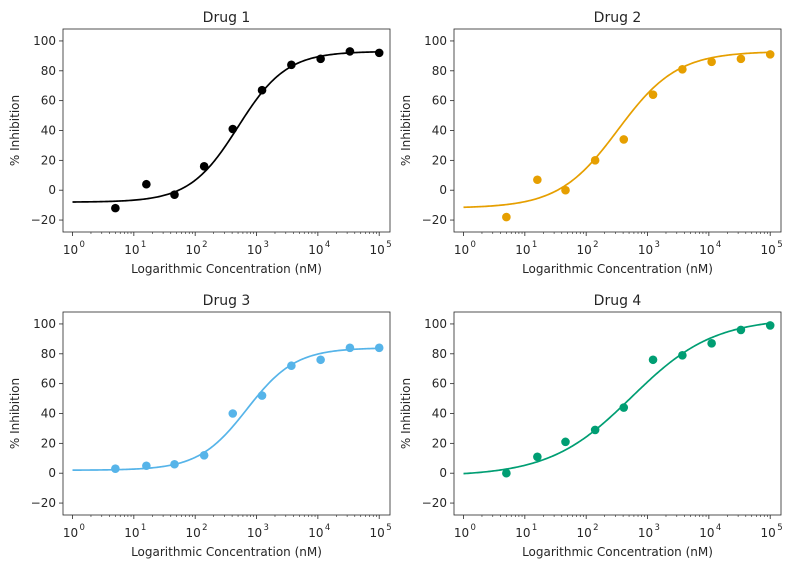  I want to click on subplot-title: Drug 1, so click(227, 18).